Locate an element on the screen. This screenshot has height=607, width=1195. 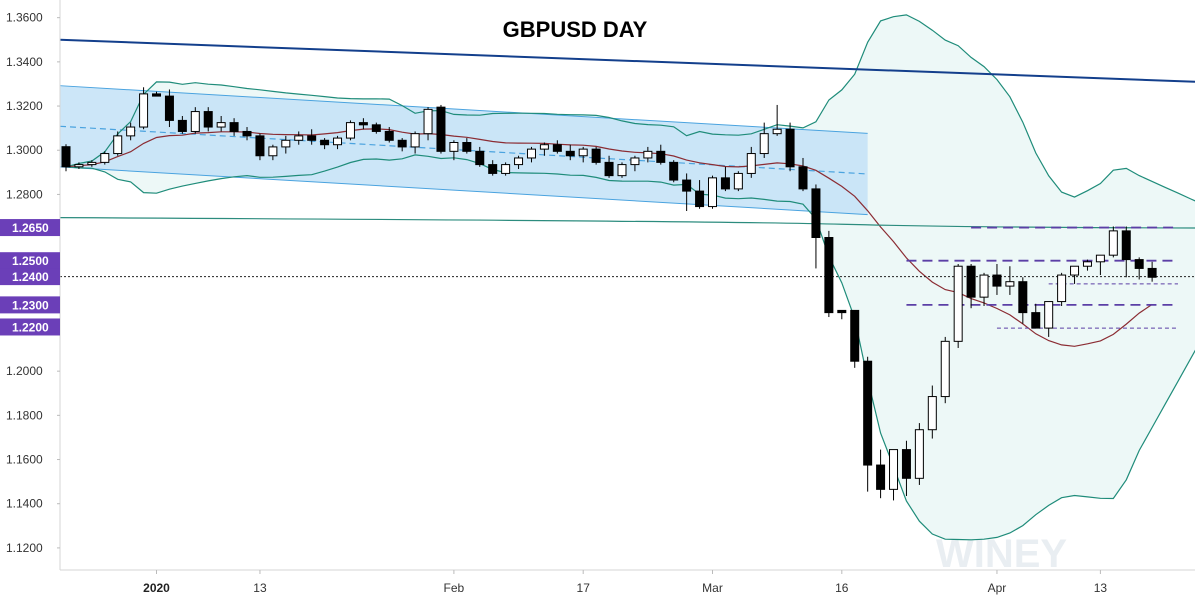
y-tick-label: 1.2800 is located at coordinates (24, 194).